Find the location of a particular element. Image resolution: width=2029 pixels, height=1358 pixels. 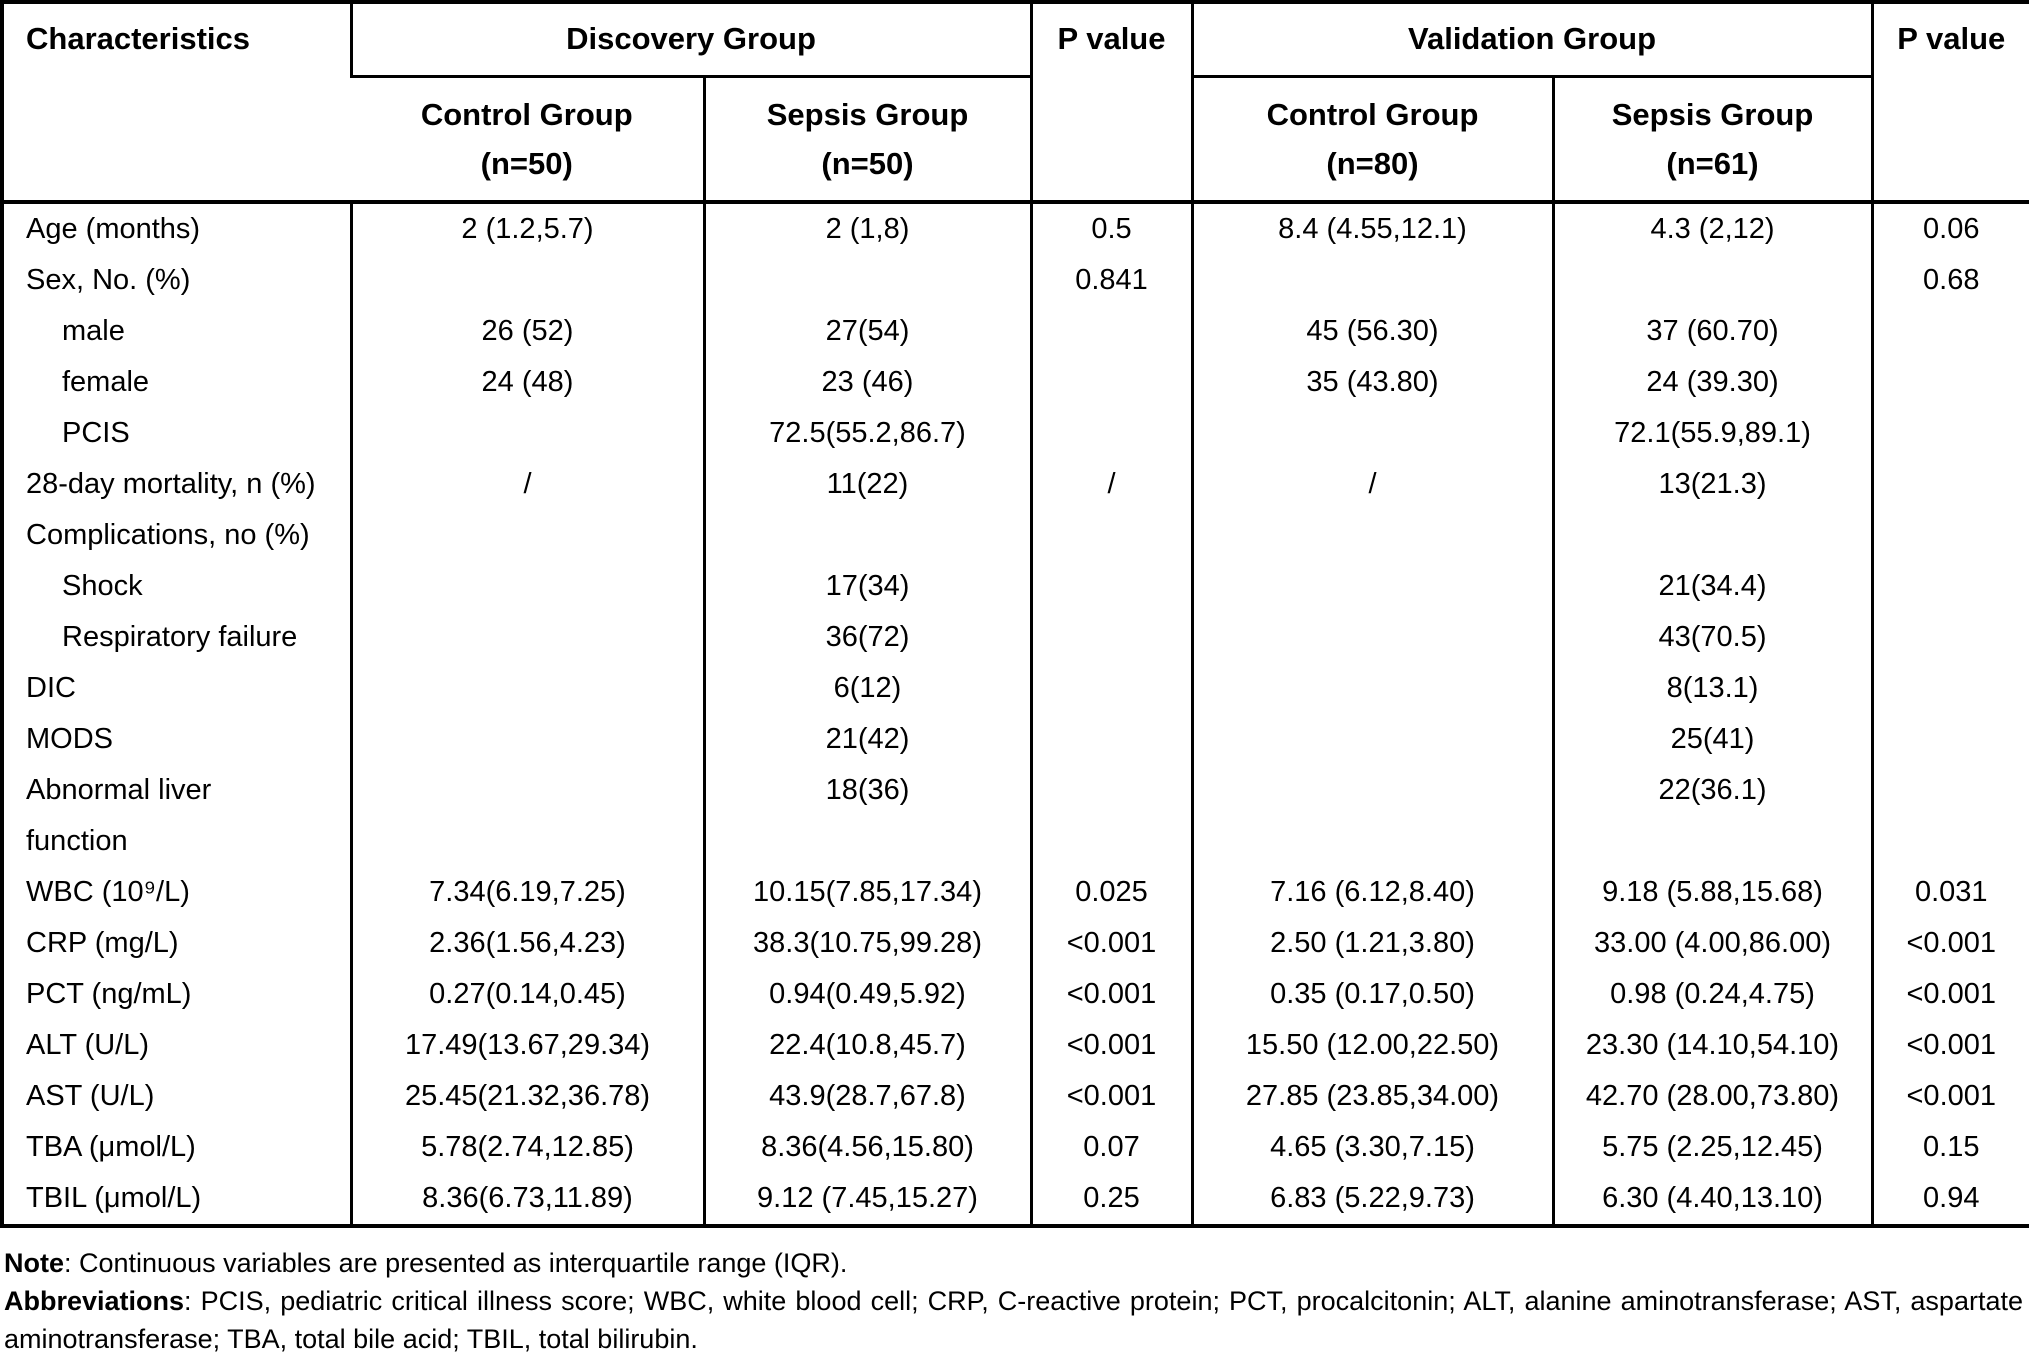

row-label: Abnormal liver function is located at coordinates (119, 815).